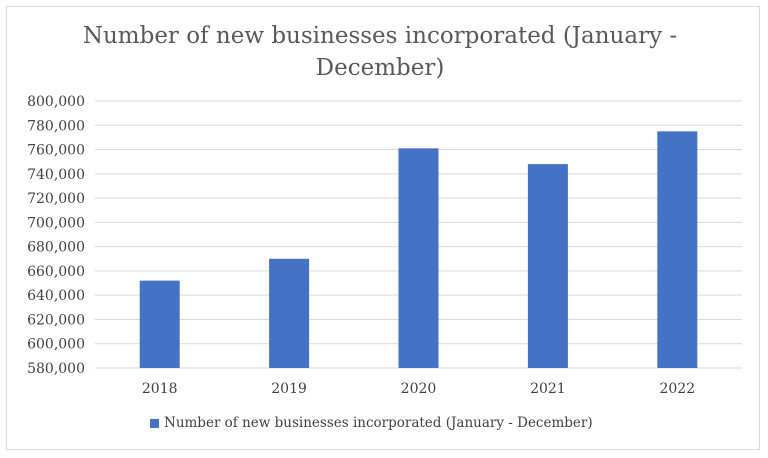 This screenshot has height=458, width=768. What do you see at coordinates (56, 320) in the screenshot?
I see `y-tick-label: 620,000` at bounding box center [56, 320].